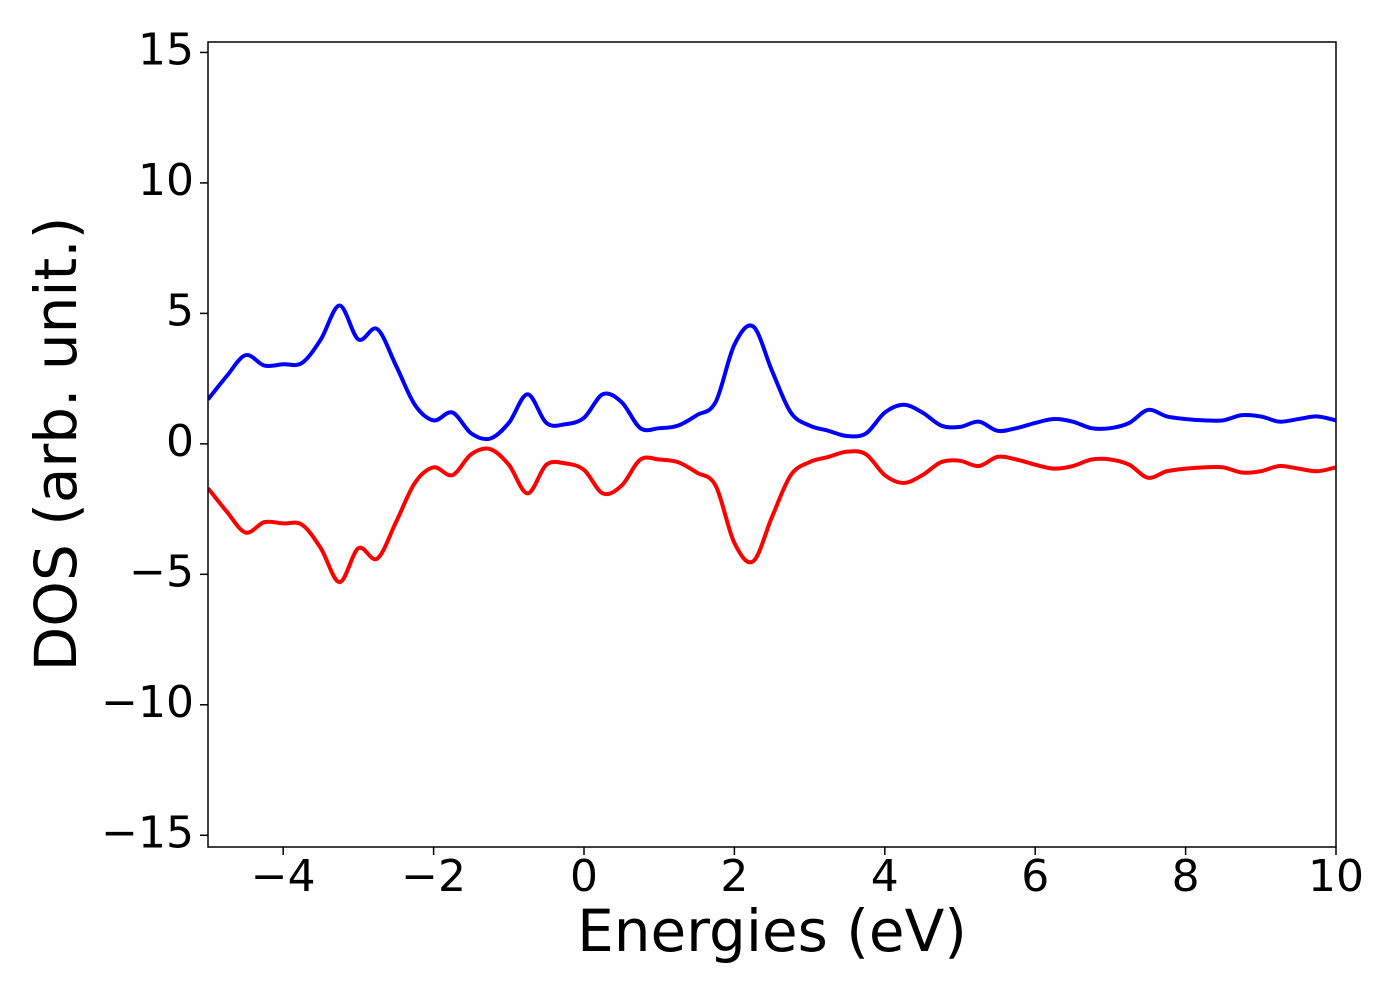  I want to click on x-tick-label: 8, so click(1186, 876).